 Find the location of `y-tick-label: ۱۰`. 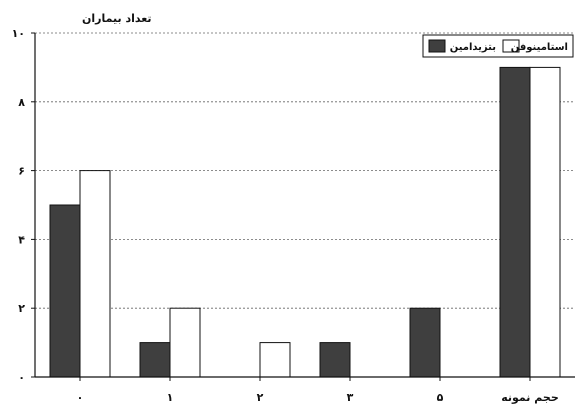

y-tick-label: ۱۰ is located at coordinates (18, 33).